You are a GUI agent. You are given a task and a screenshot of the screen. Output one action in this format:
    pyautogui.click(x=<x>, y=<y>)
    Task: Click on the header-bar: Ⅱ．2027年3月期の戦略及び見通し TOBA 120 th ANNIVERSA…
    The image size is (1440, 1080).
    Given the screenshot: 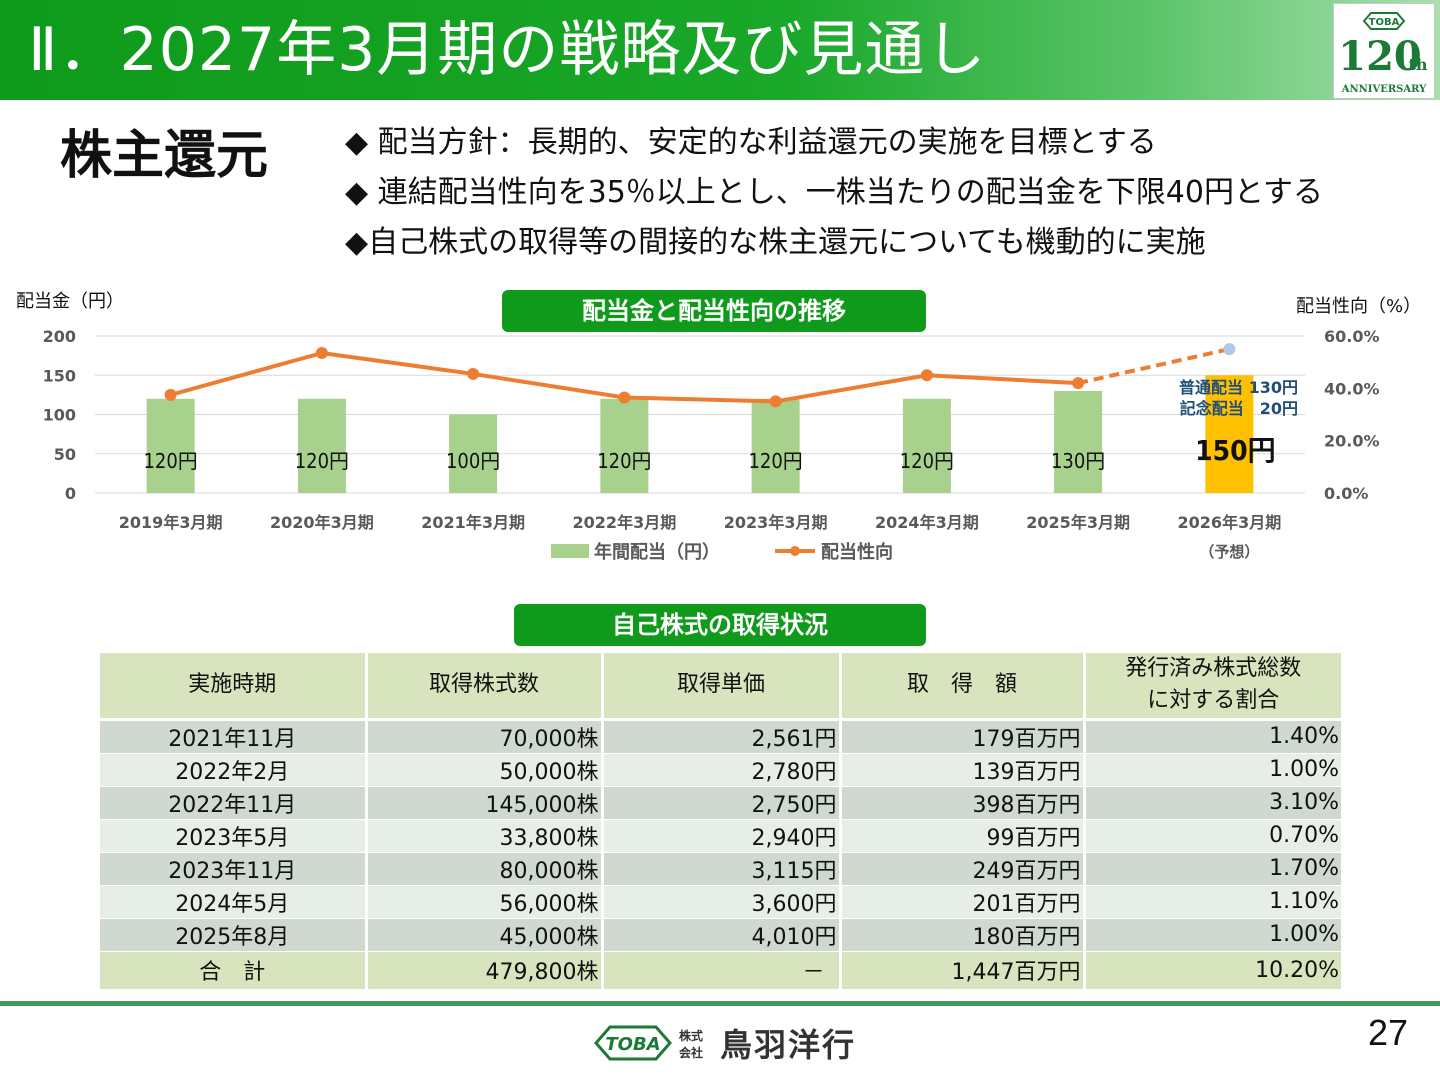 What is the action you would take?
    pyautogui.click(x=720, y=50)
    